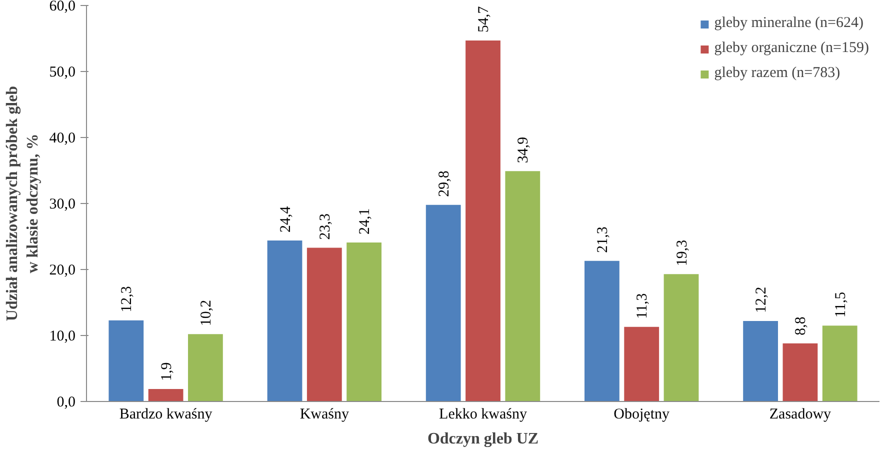  Describe the element at coordinates (801, 326) in the screenshot. I see `data-label: 8,8` at that location.